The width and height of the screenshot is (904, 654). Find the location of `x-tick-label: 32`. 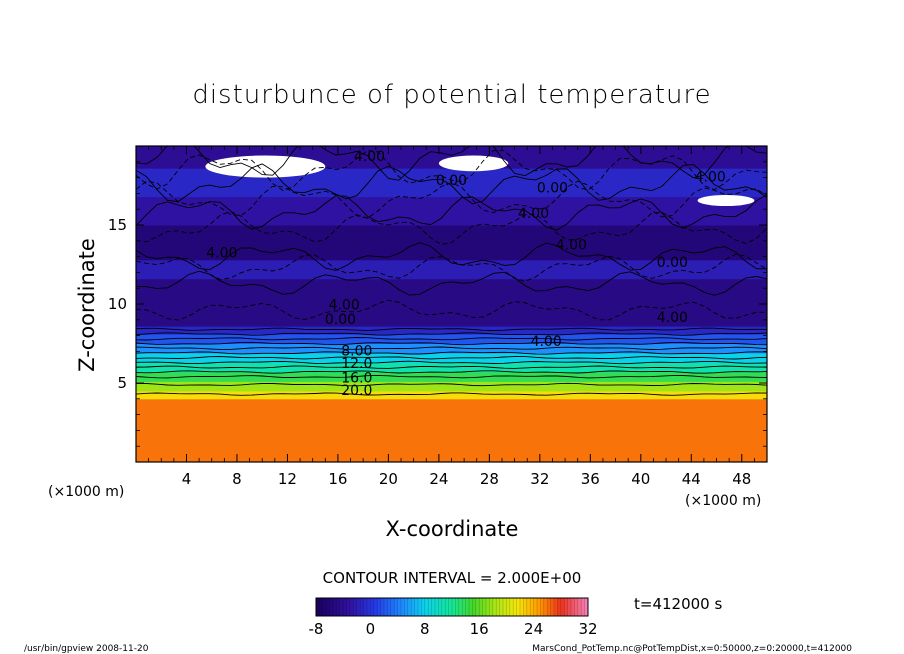

x-tick-label: 32 is located at coordinates (539, 479).